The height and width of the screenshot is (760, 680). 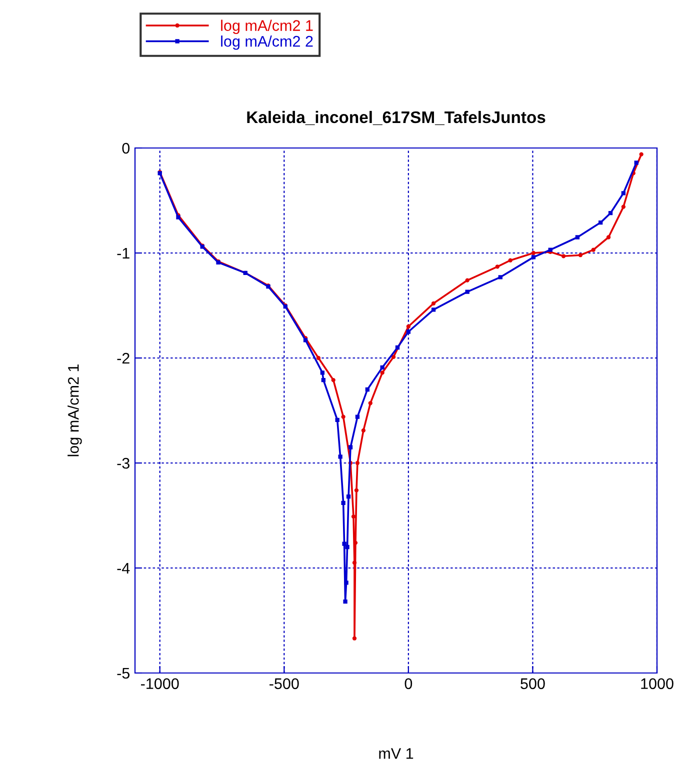 What do you see at coordinates (160, 684) in the screenshot?
I see `x-tick-label: -1000` at bounding box center [160, 684].